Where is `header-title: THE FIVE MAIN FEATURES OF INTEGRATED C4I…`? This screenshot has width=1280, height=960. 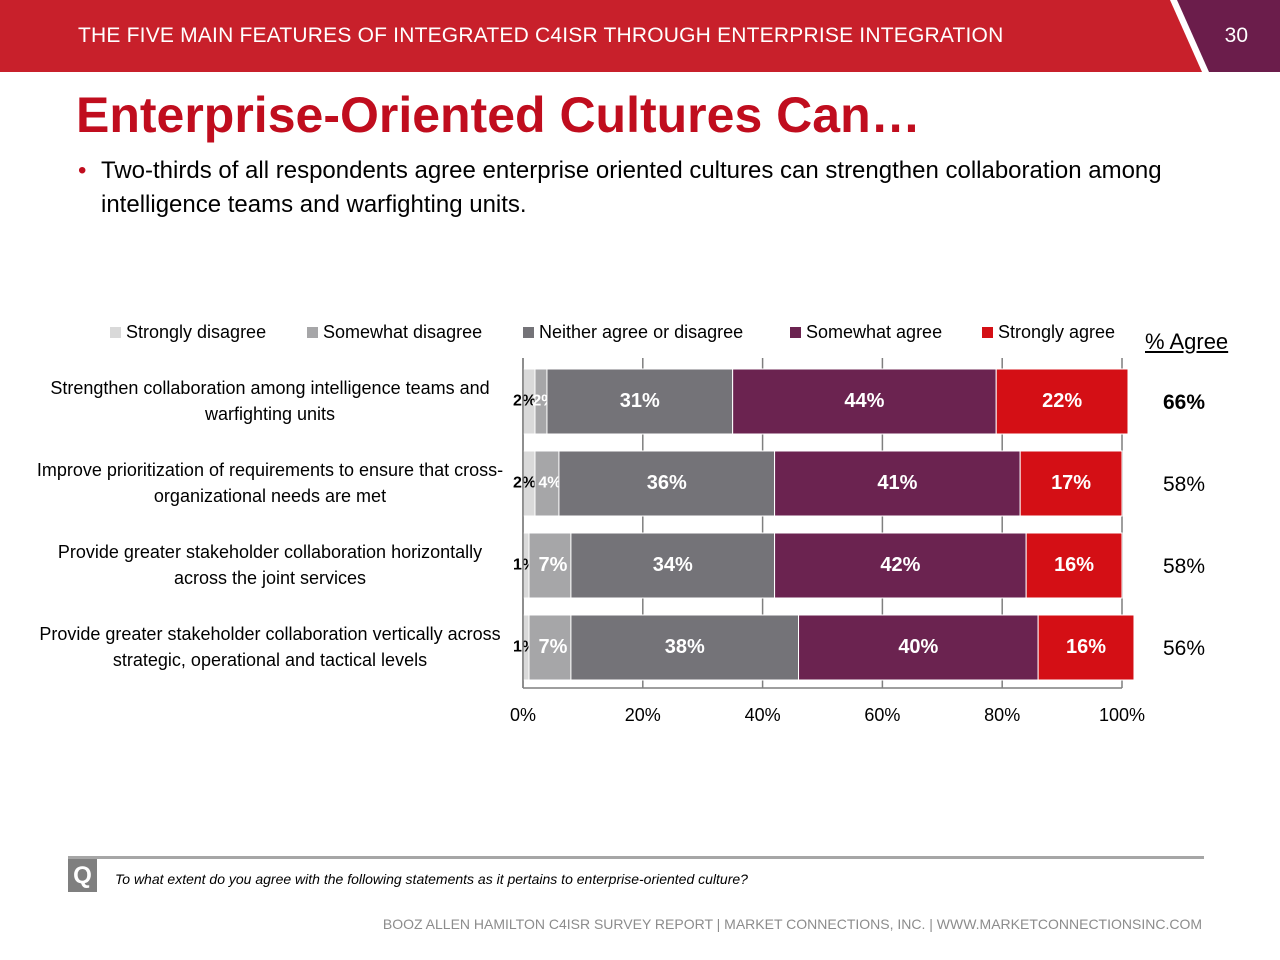
header-title: THE FIVE MAIN FEATURES OF INTEGRATED C4I… is located at coordinates (541, 35).